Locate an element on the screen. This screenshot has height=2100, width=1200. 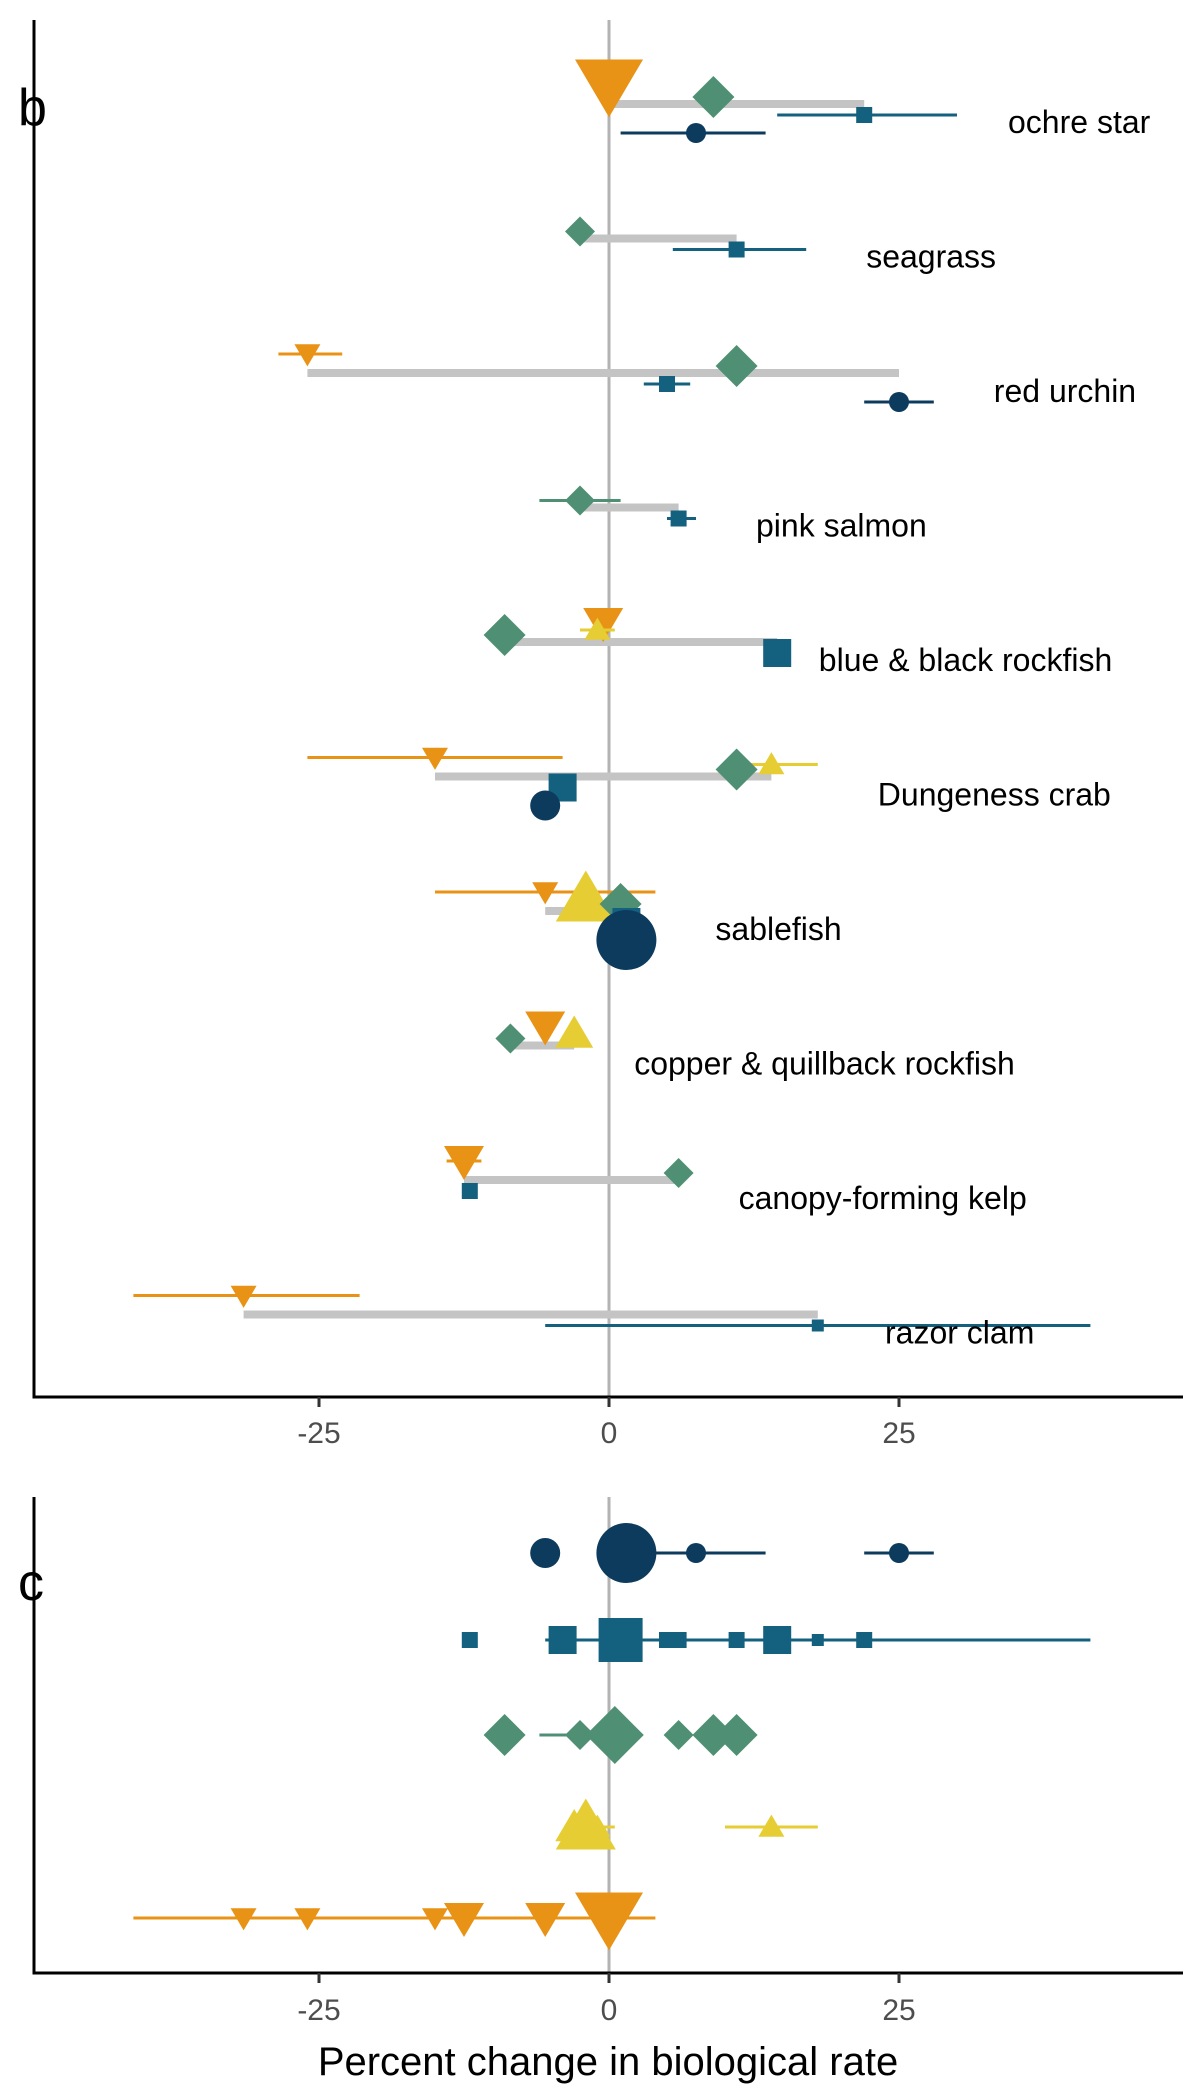
c-x-tick-label: 25 is located at coordinates (898, 2010).